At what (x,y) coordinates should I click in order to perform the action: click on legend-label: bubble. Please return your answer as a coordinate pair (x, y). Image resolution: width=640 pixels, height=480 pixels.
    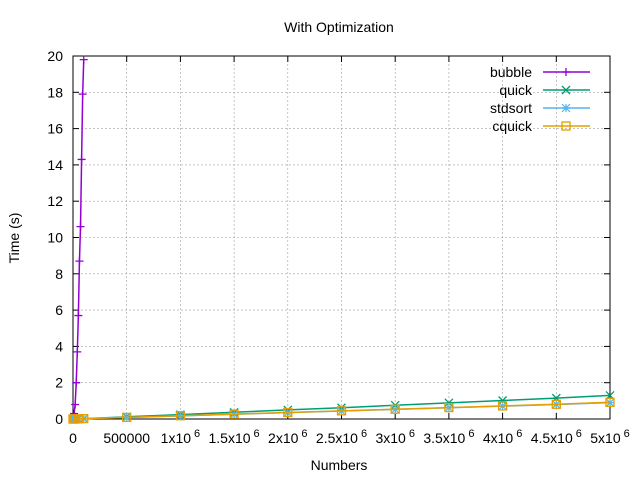
    Looking at the image, I should click on (511, 72).